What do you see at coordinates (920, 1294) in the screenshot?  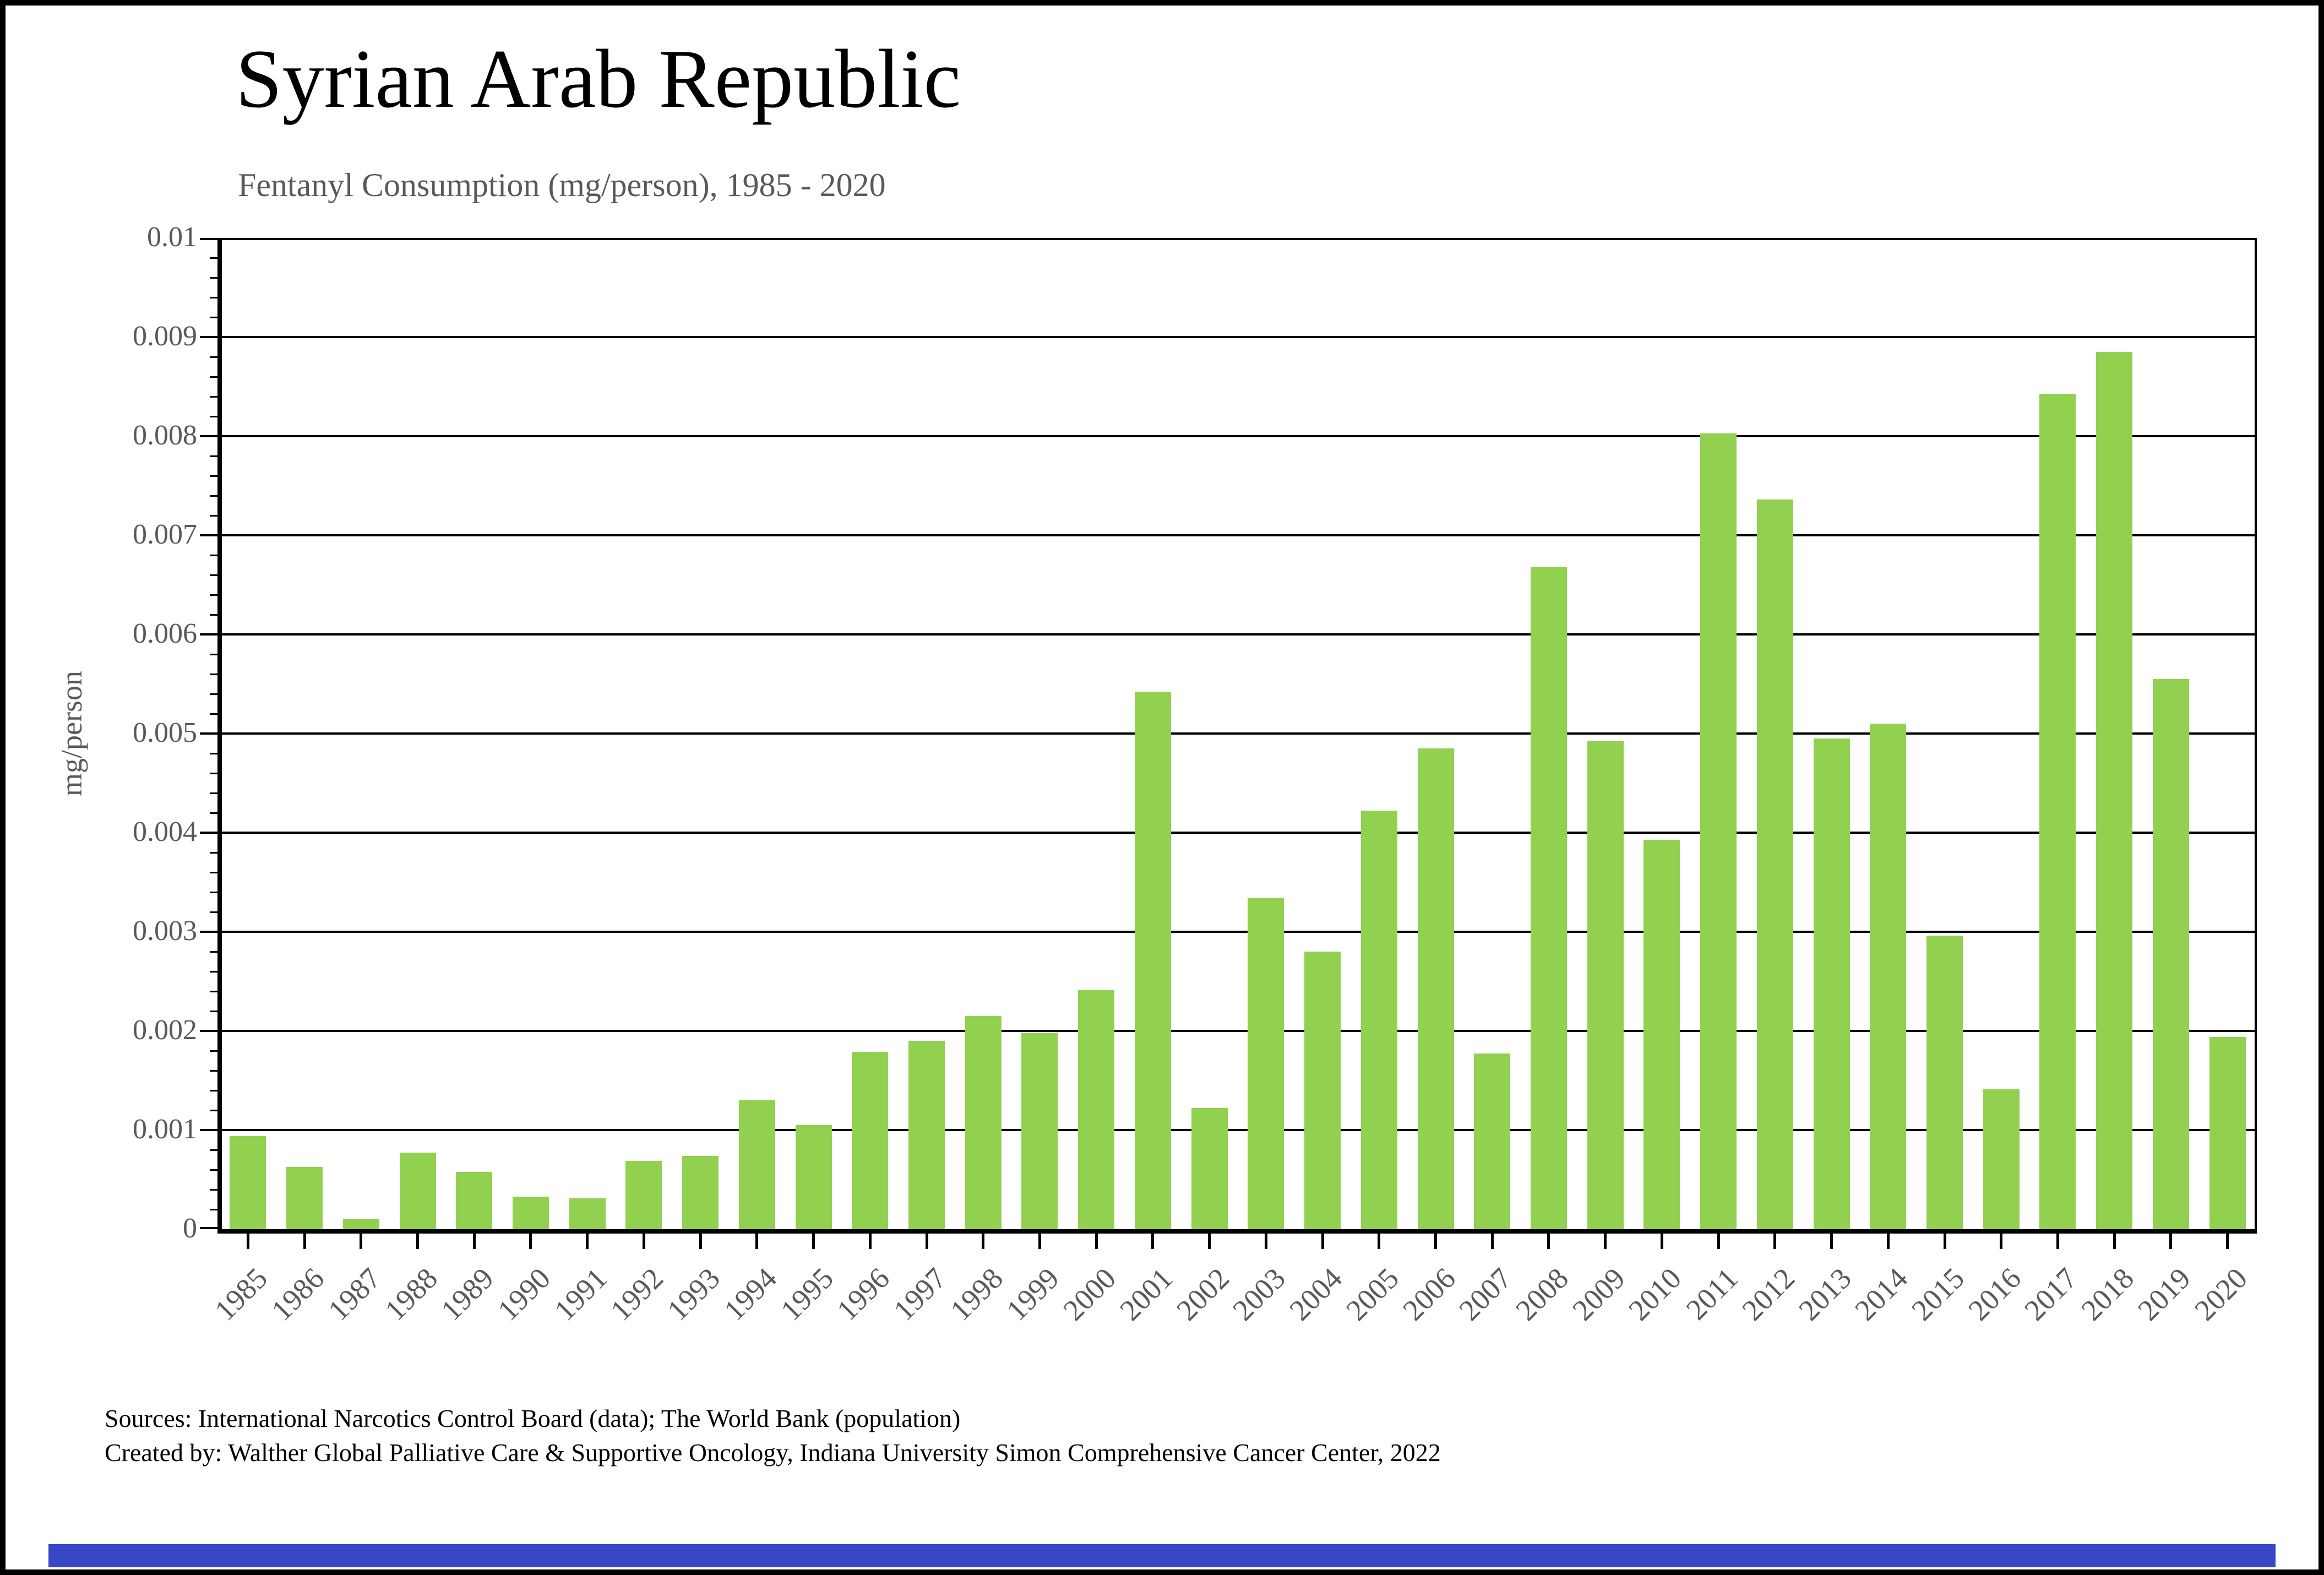 I see `x-tick-label-1997: 1997` at bounding box center [920, 1294].